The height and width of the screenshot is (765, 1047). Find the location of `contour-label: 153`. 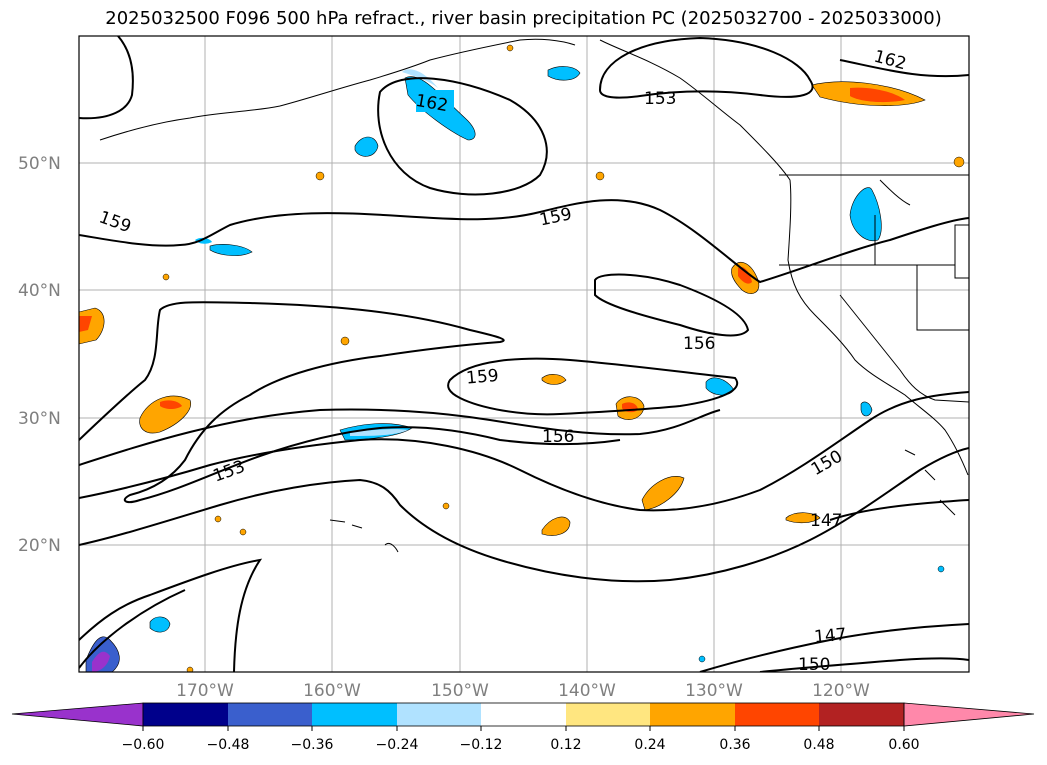

contour-label: 153 is located at coordinates (660, 99).